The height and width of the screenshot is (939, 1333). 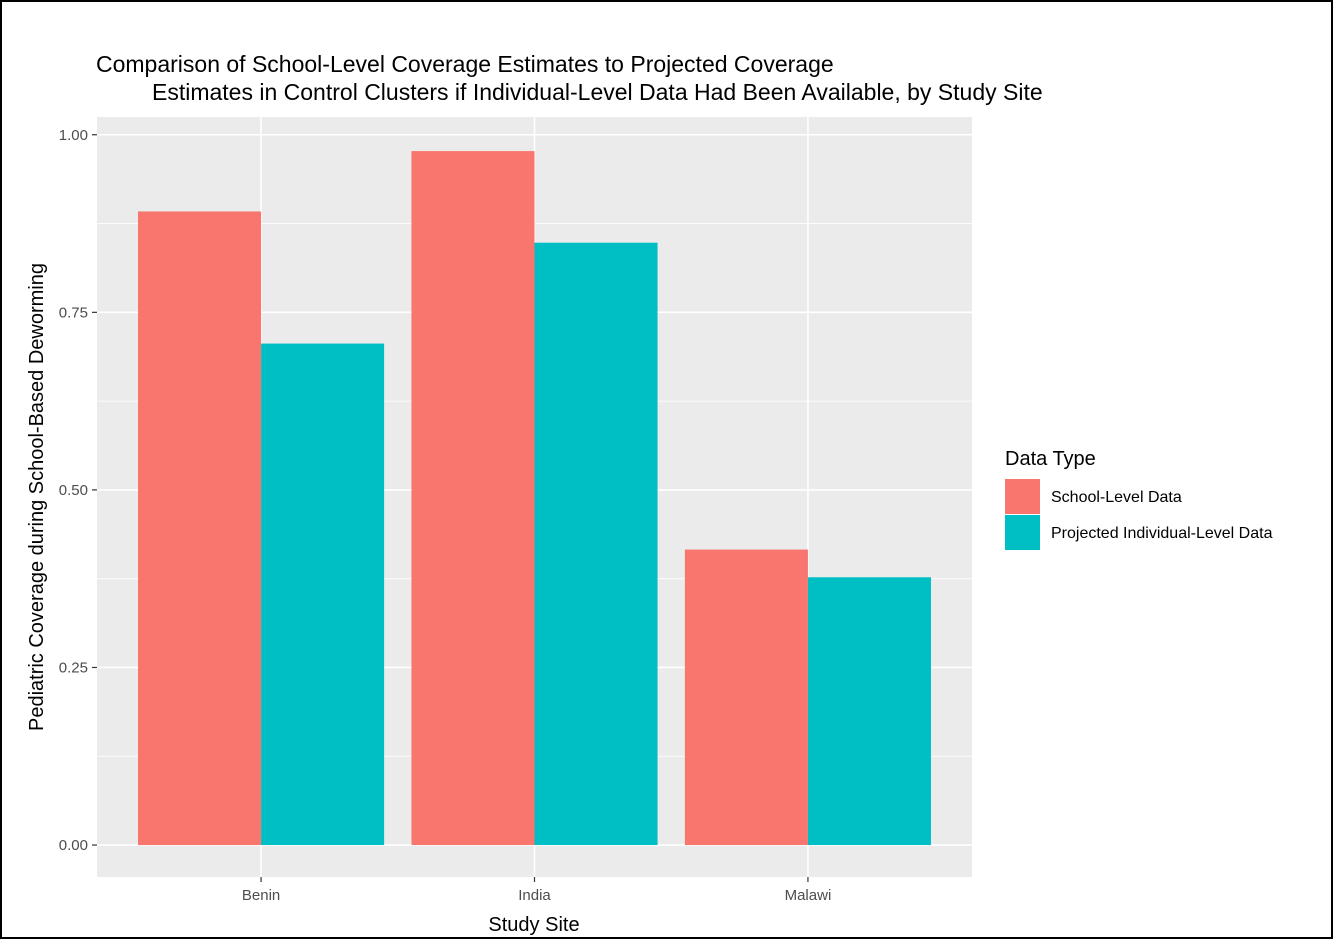 I want to click on y-tick-label: 1.00, so click(x=73, y=135).